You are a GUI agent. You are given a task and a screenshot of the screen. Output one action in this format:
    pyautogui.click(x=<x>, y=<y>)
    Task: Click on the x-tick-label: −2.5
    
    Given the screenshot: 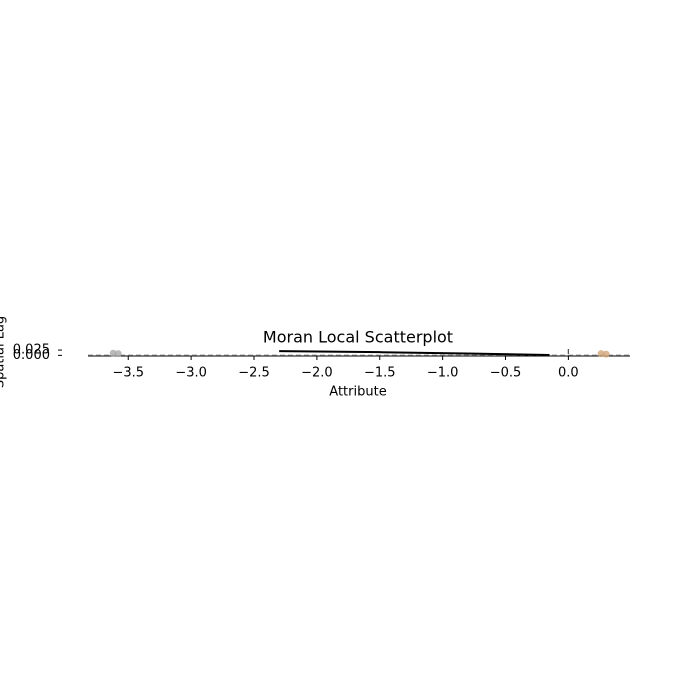 What is the action you would take?
    pyautogui.click(x=254, y=373)
    